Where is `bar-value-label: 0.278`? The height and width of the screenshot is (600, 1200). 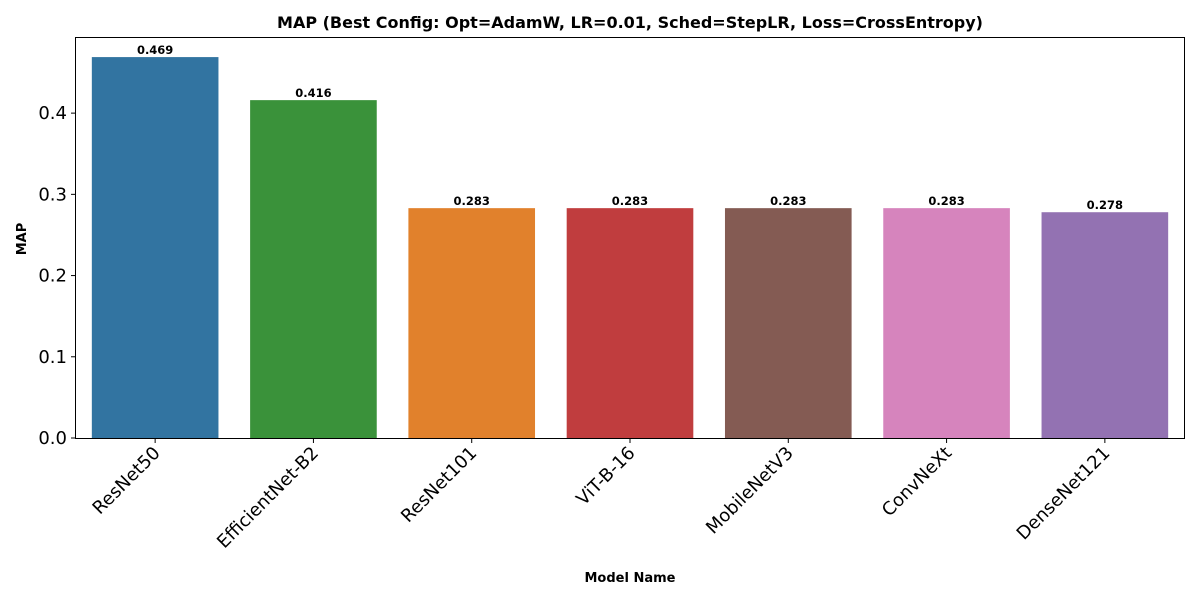
bar-value-label: 0.278 is located at coordinates (1105, 205).